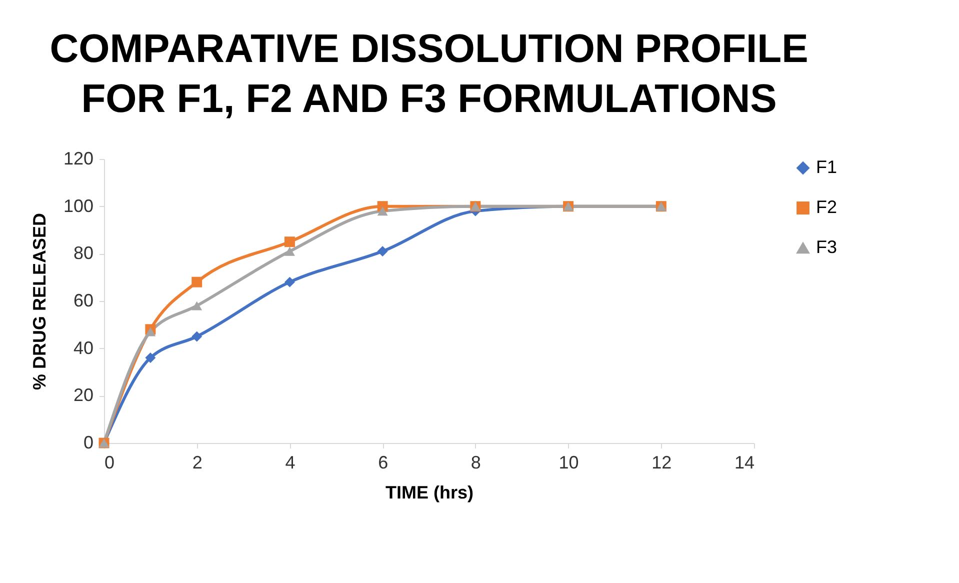 This screenshot has width=959, height=583. I want to click on legend-label: F1, so click(827, 167).